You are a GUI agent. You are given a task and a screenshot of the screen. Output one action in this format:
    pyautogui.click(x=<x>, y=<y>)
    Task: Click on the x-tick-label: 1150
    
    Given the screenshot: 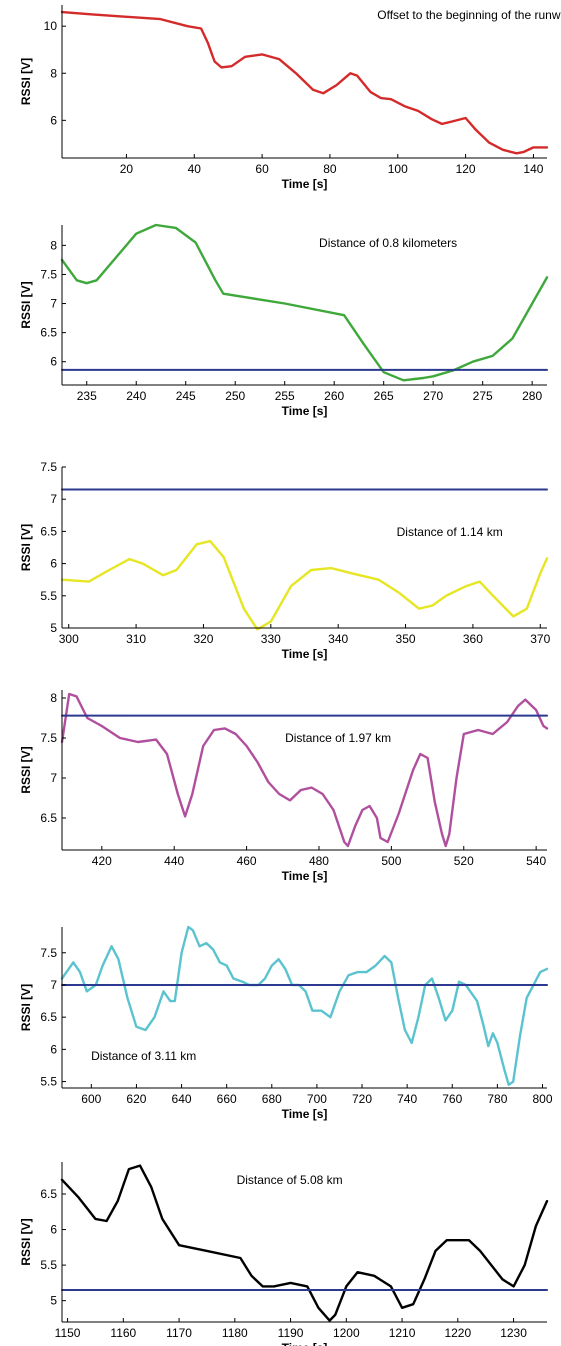 What is the action you would take?
    pyautogui.click(x=68, y=1333)
    